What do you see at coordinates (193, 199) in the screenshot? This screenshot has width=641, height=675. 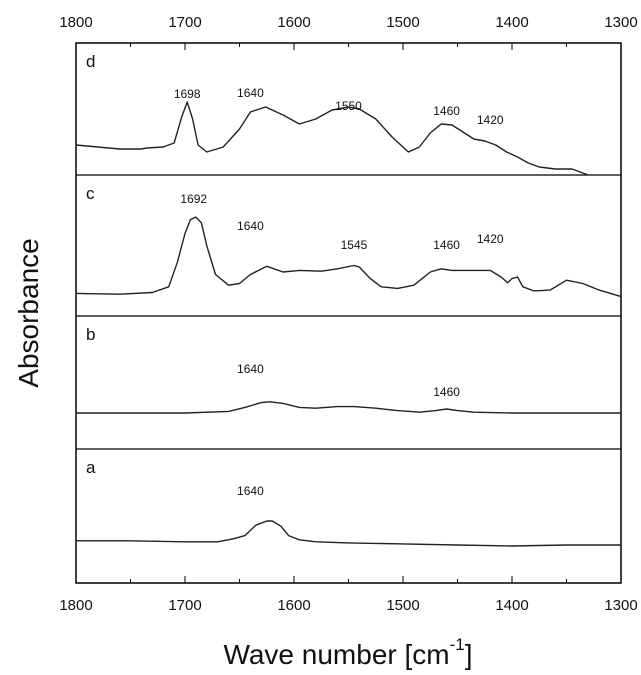 I see `peak-label-c-1692: 1692` at bounding box center [193, 199].